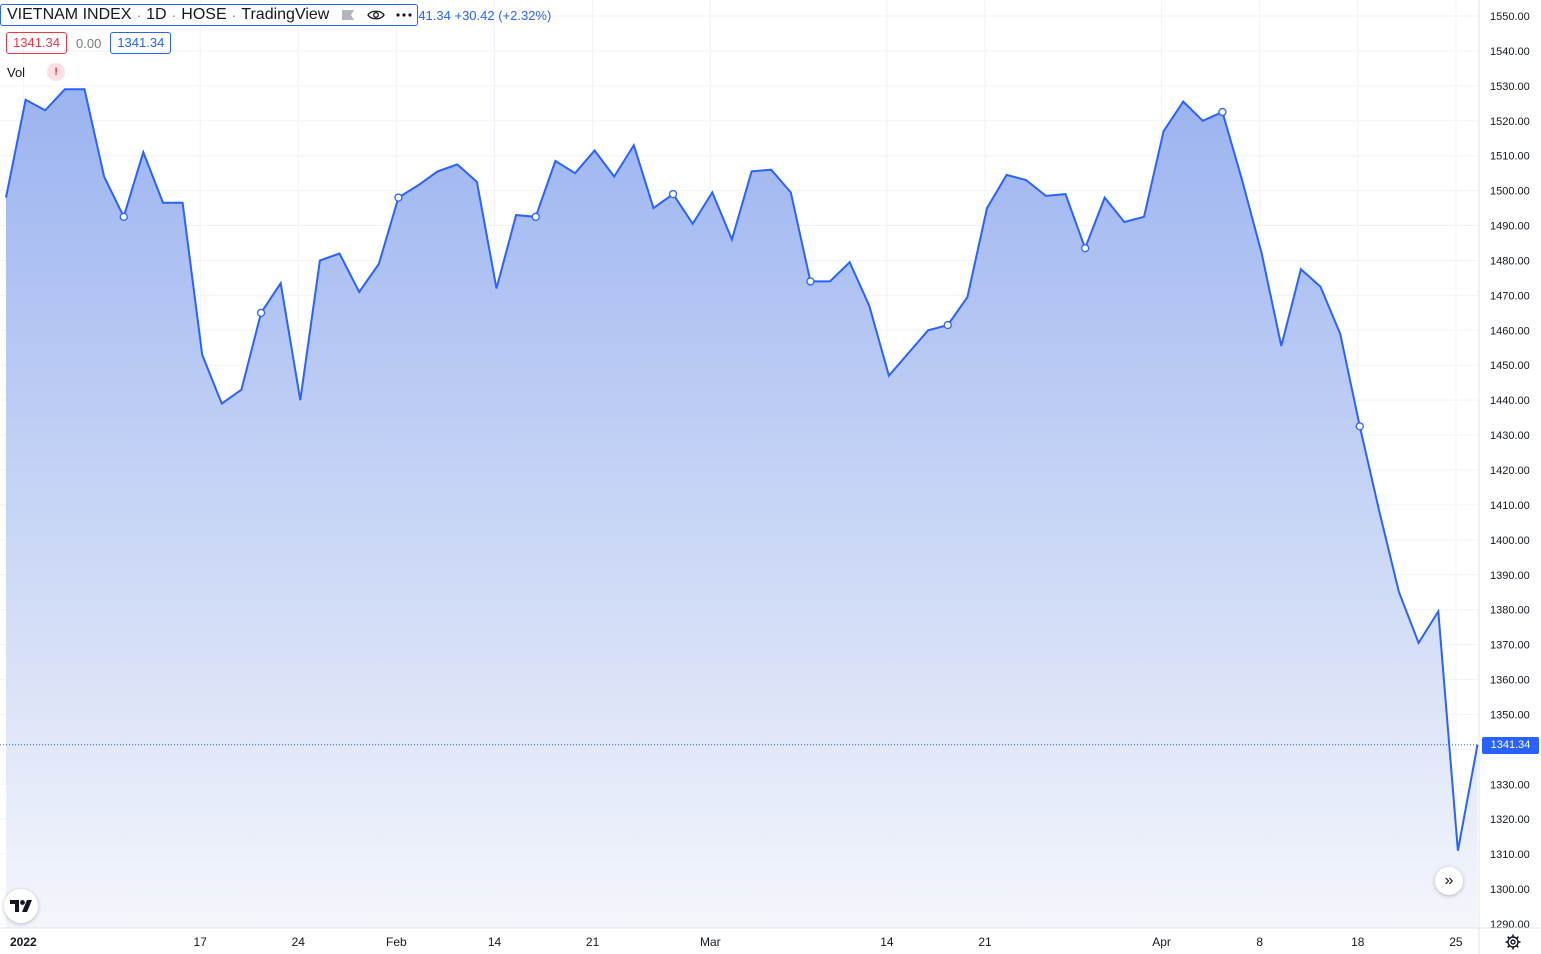 The height and width of the screenshot is (954, 1541). What do you see at coordinates (1510, 192) in the screenshot?
I see `price-tick-label: 1500.00` at bounding box center [1510, 192].